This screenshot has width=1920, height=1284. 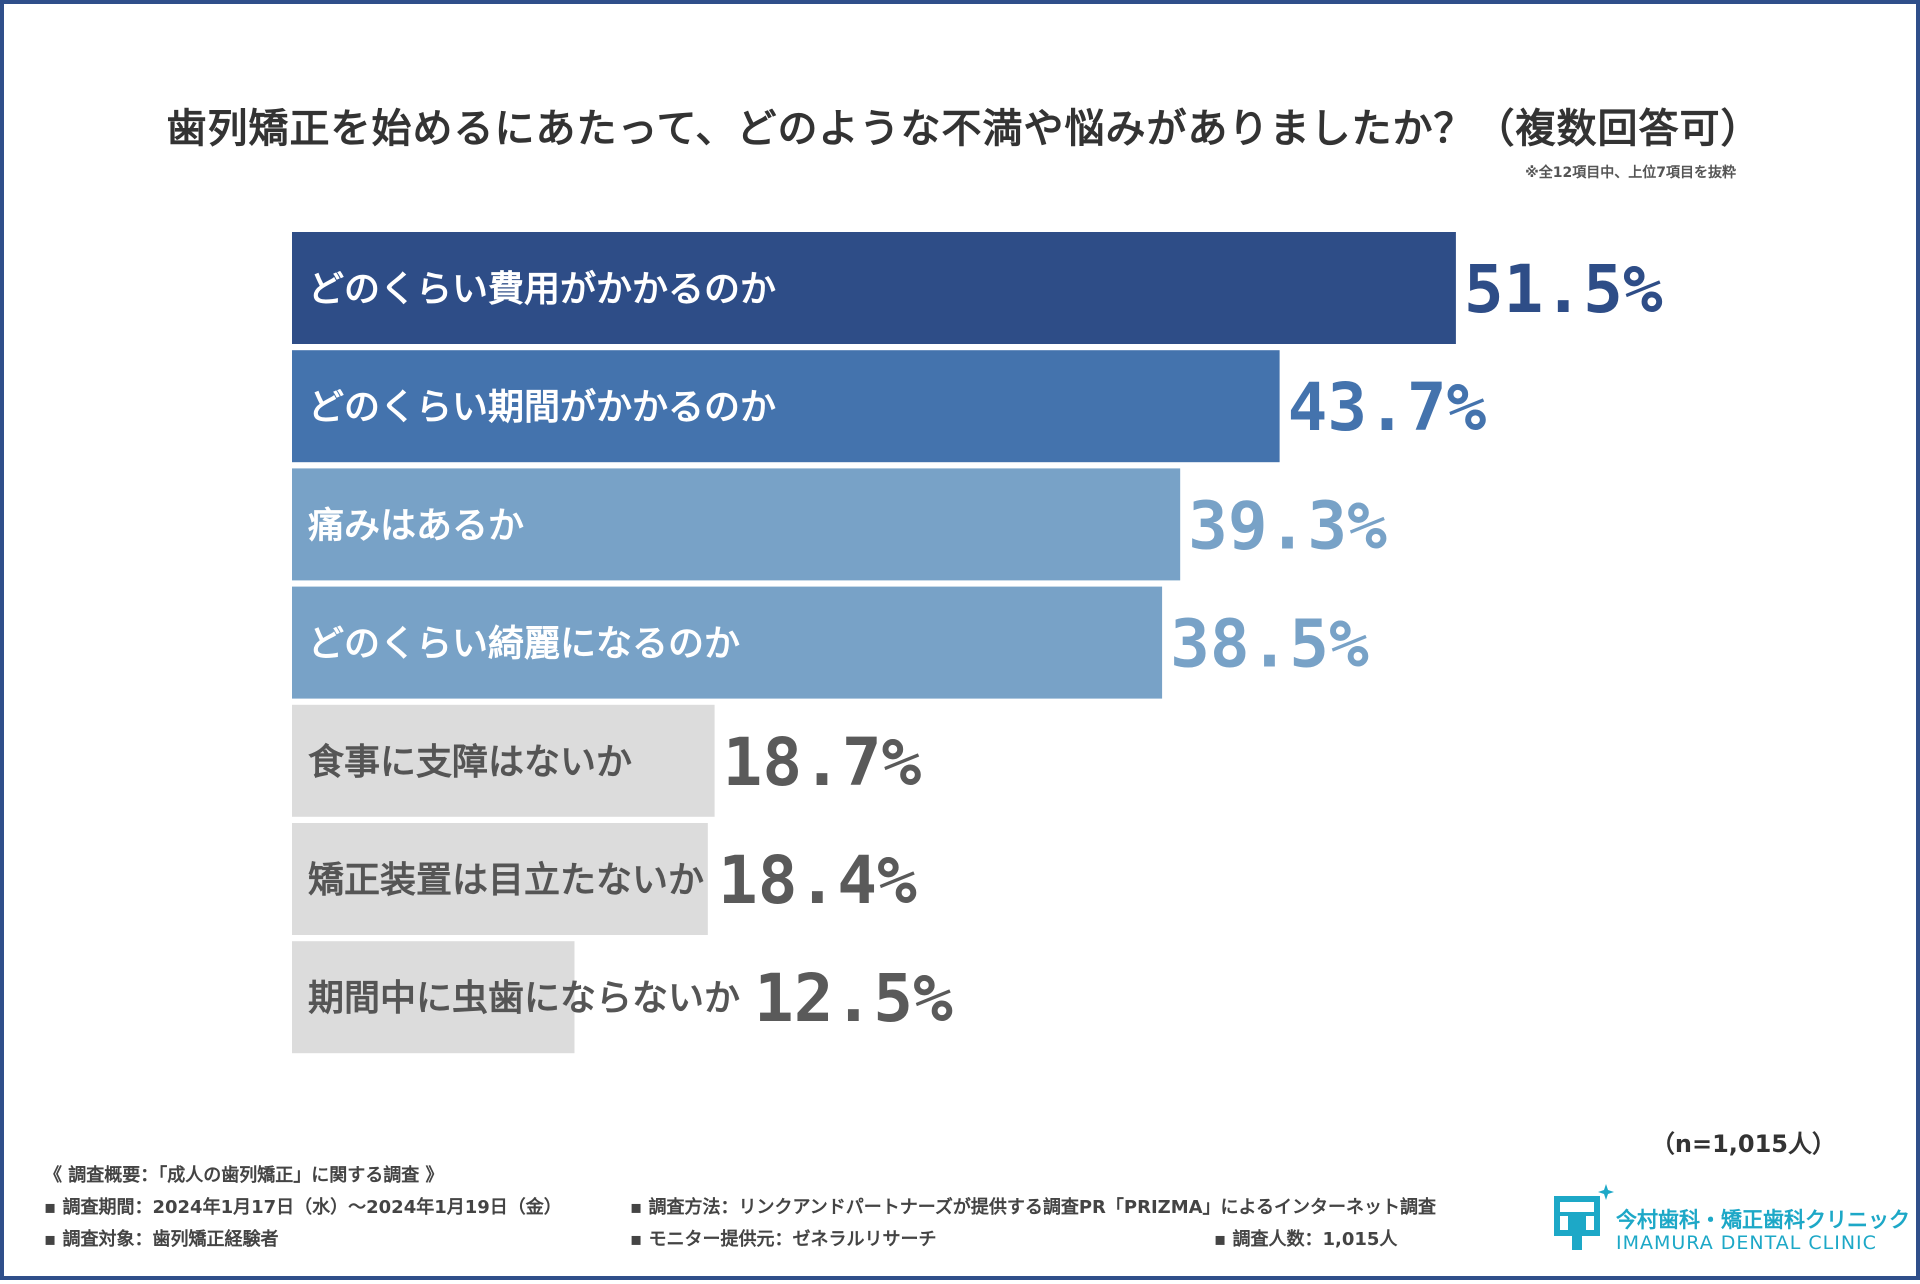 I want to click on category-label-2: どのくらい期間がかかるのか, so click(x=542, y=407).